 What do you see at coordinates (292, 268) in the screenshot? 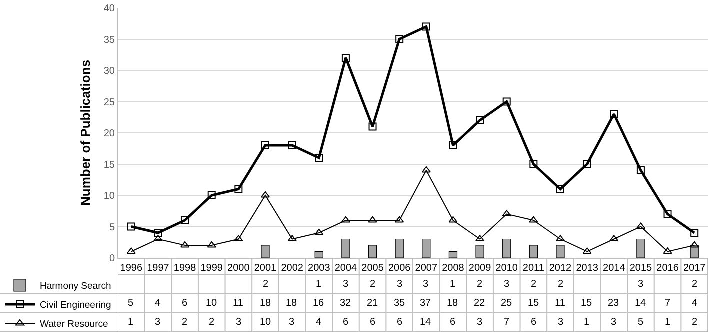
I see `x-tick-label: 2002` at bounding box center [292, 268].